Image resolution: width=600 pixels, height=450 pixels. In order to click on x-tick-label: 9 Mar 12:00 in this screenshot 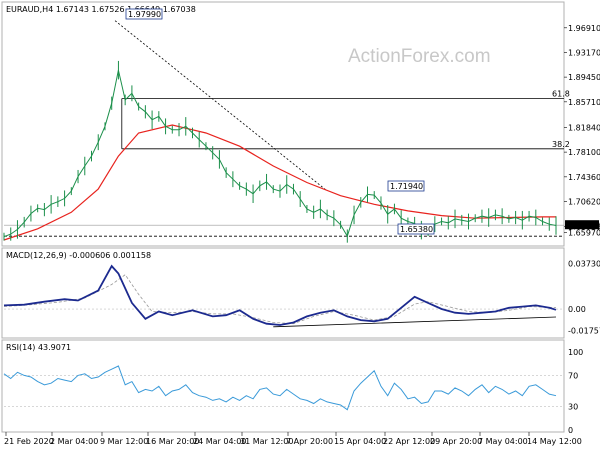, I will do `click(124, 441)`.